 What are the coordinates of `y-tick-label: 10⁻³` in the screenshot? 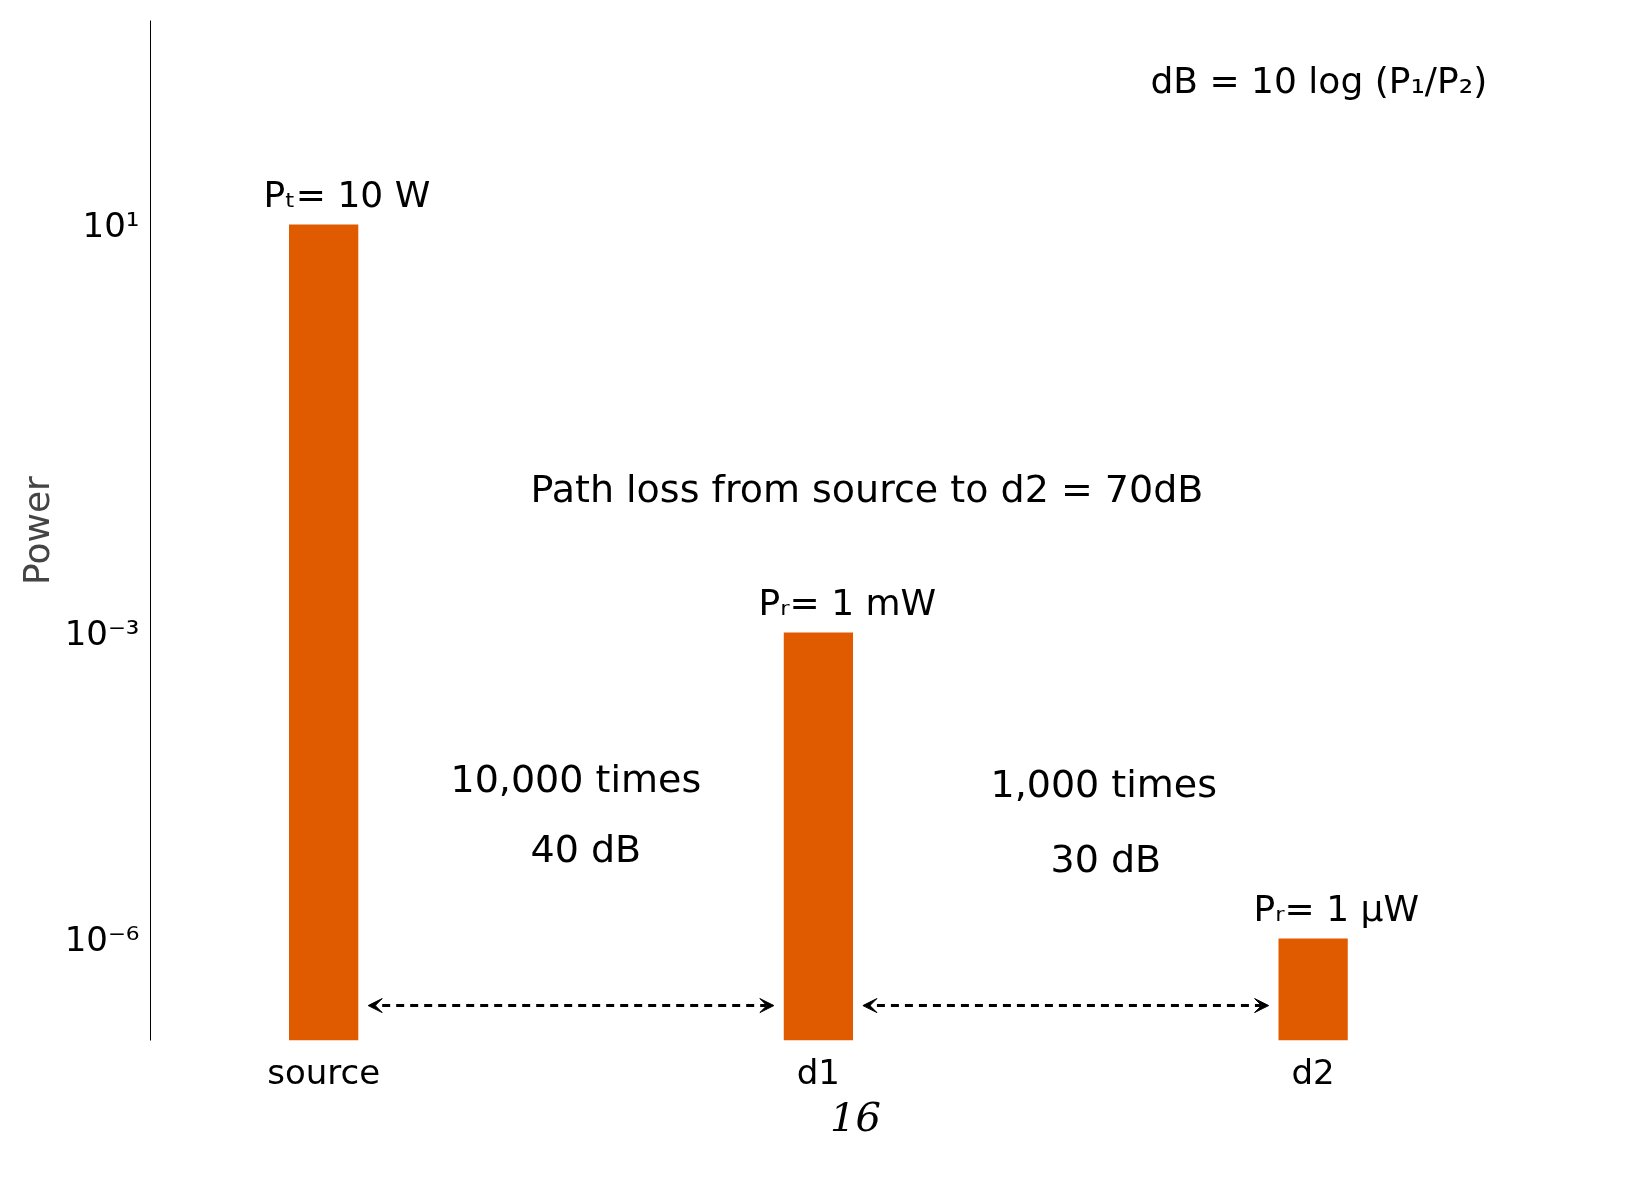 It's located at (102, 632).